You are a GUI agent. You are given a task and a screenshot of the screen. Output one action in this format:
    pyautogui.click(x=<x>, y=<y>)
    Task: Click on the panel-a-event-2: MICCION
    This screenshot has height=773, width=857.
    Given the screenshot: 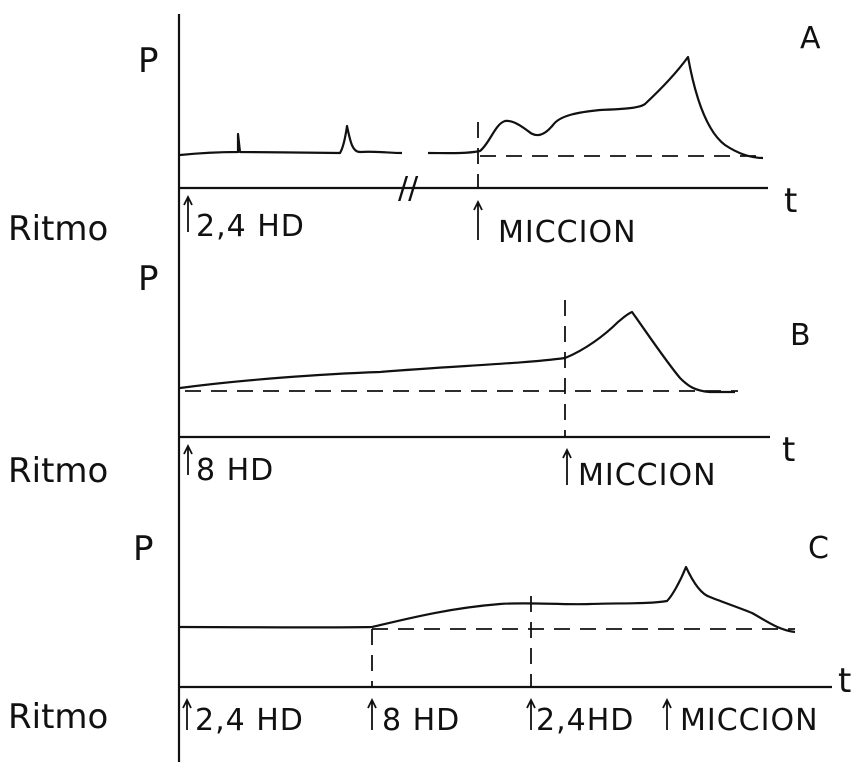 What is the action you would take?
    pyautogui.click(x=555, y=224)
    